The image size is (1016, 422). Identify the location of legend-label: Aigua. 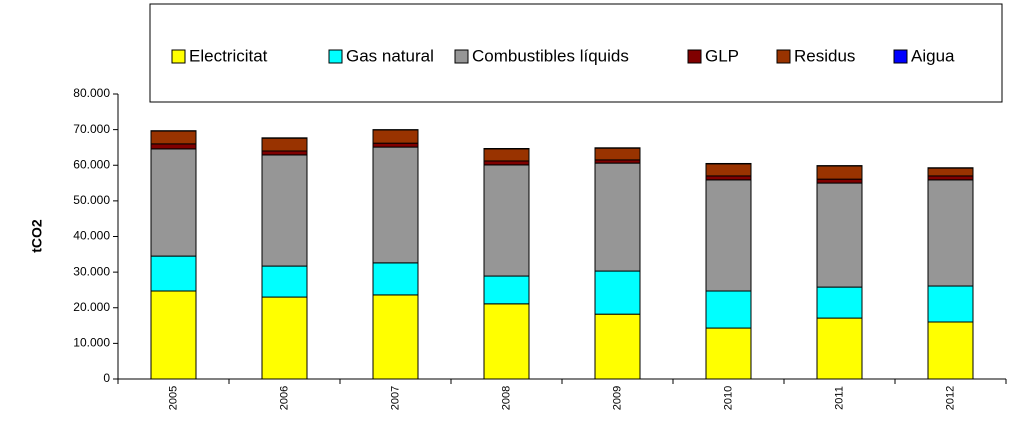
(933, 55).